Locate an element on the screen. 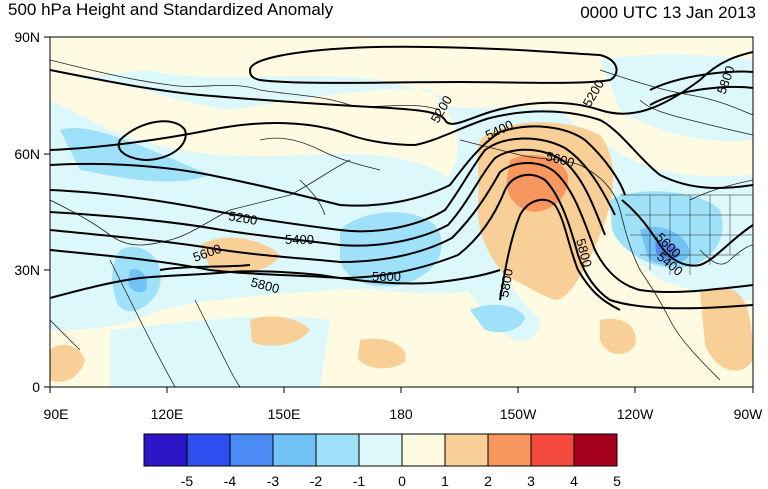 This screenshot has height=489, width=768. latitude-label-90n: 90N is located at coordinates (27, 37).